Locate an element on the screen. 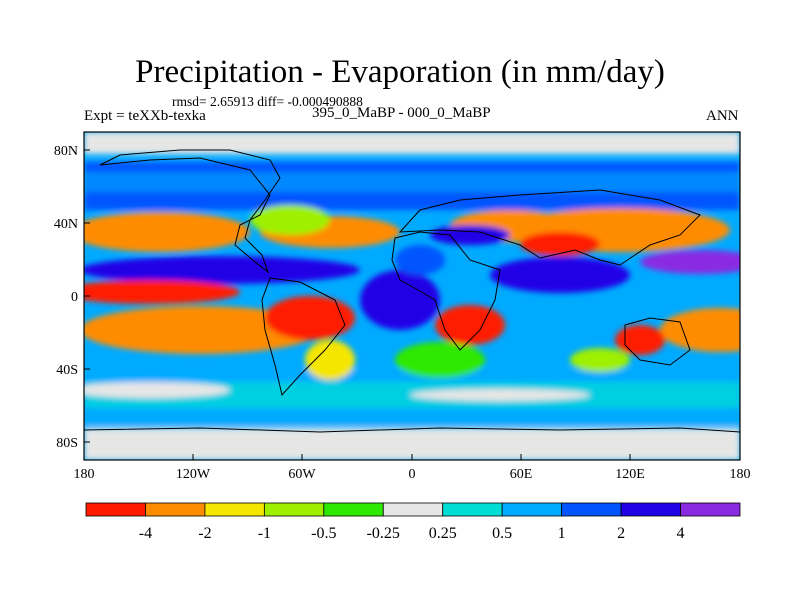 The image size is (800, 600). lon-tick-60e: 60E is located at coordinates (521, 474).